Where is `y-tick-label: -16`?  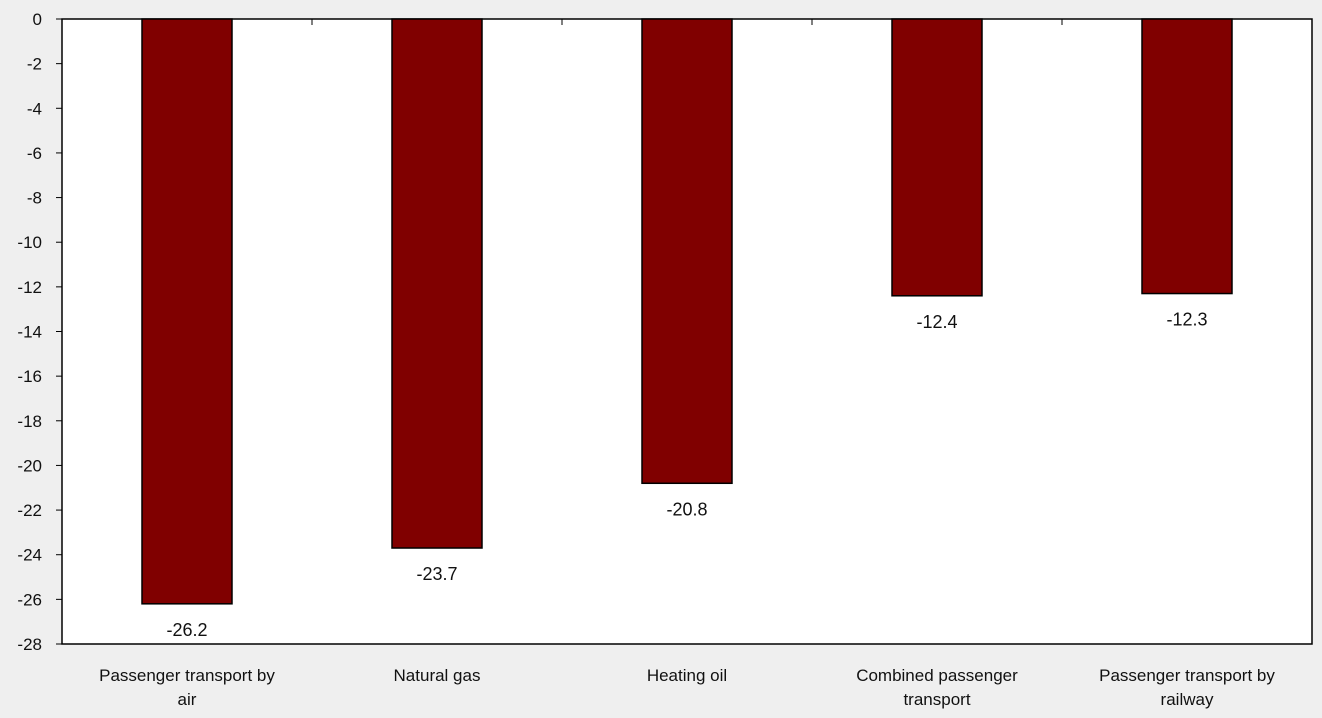 y-tick-label: -16 is located at coordinates (29, 376).